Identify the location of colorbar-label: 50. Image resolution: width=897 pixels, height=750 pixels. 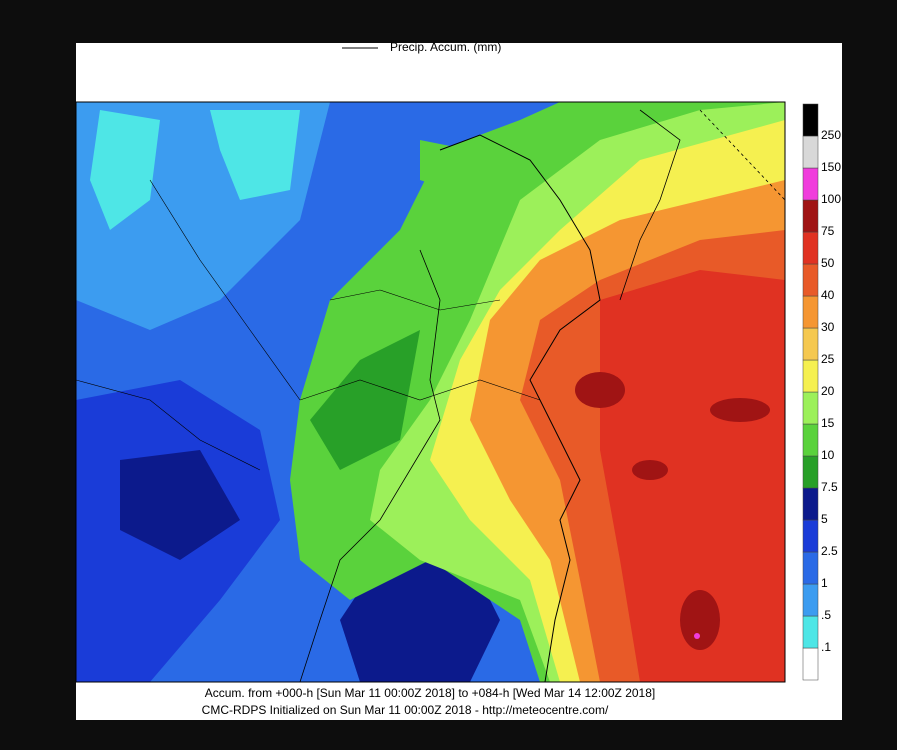
(828, 263).